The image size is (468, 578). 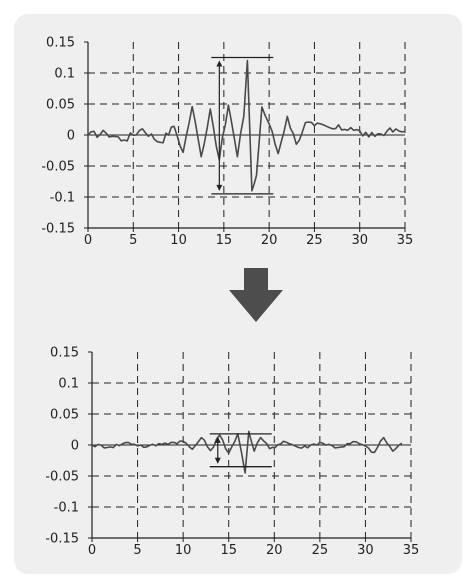 I want to click on arrow-head, so click(x=256, y=306).